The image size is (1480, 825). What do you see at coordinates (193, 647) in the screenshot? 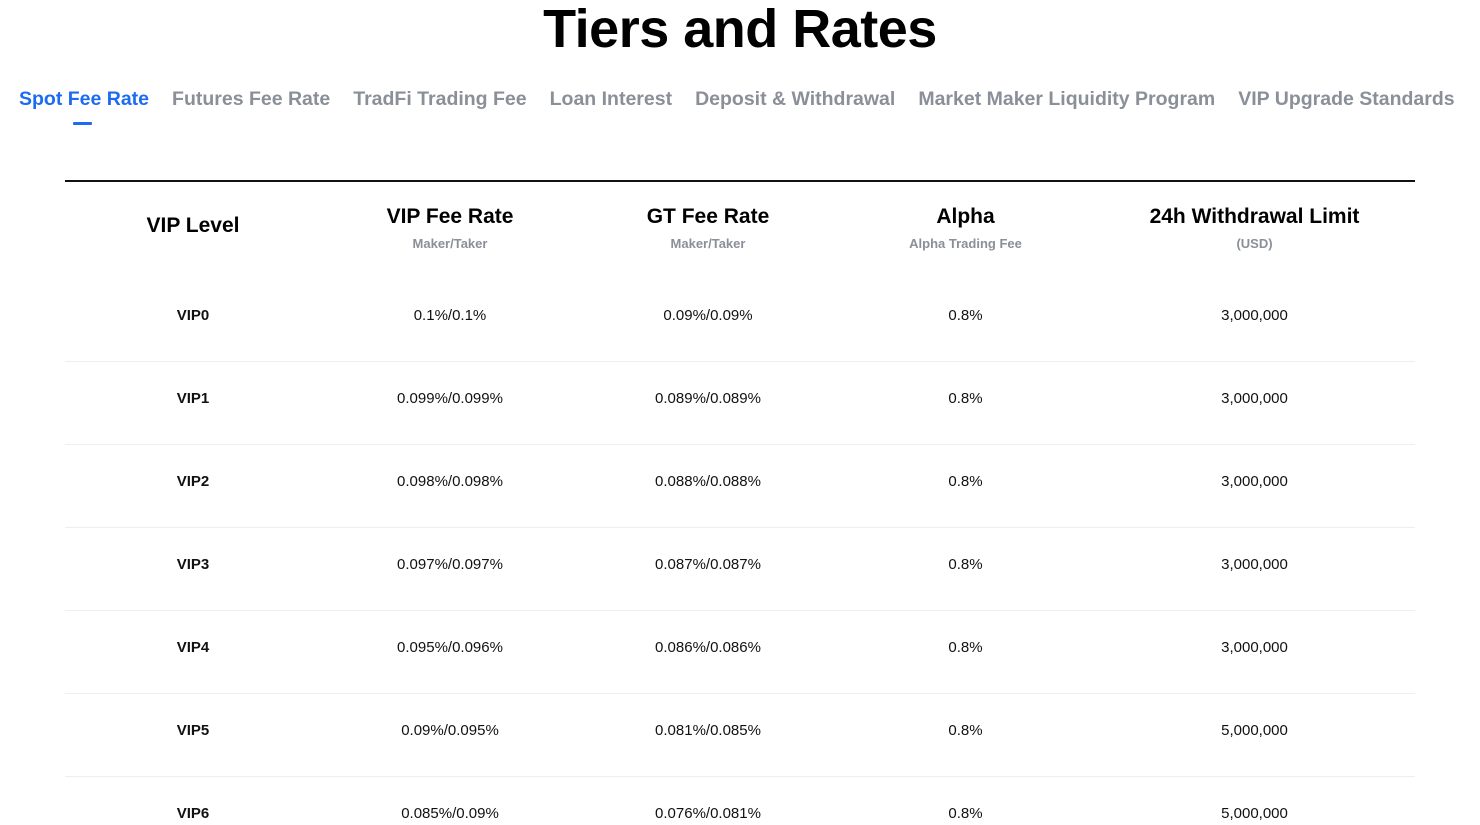
I see `vip-level-cell: VIP4` at bounding box center [193, 647].